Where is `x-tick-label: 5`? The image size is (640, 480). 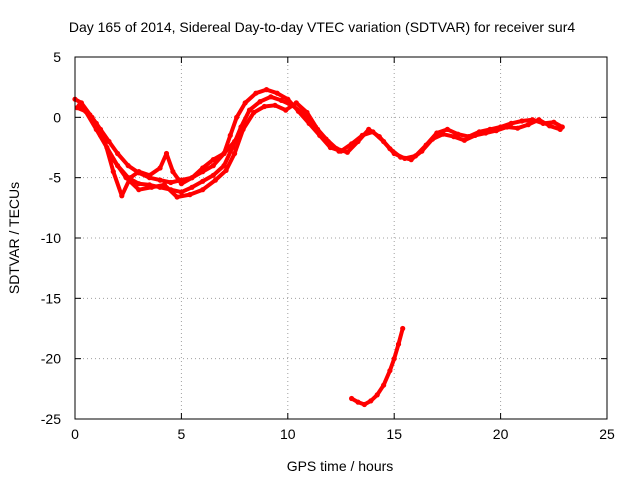
x-tick-label: 5 is located at coordinates (182, 434).